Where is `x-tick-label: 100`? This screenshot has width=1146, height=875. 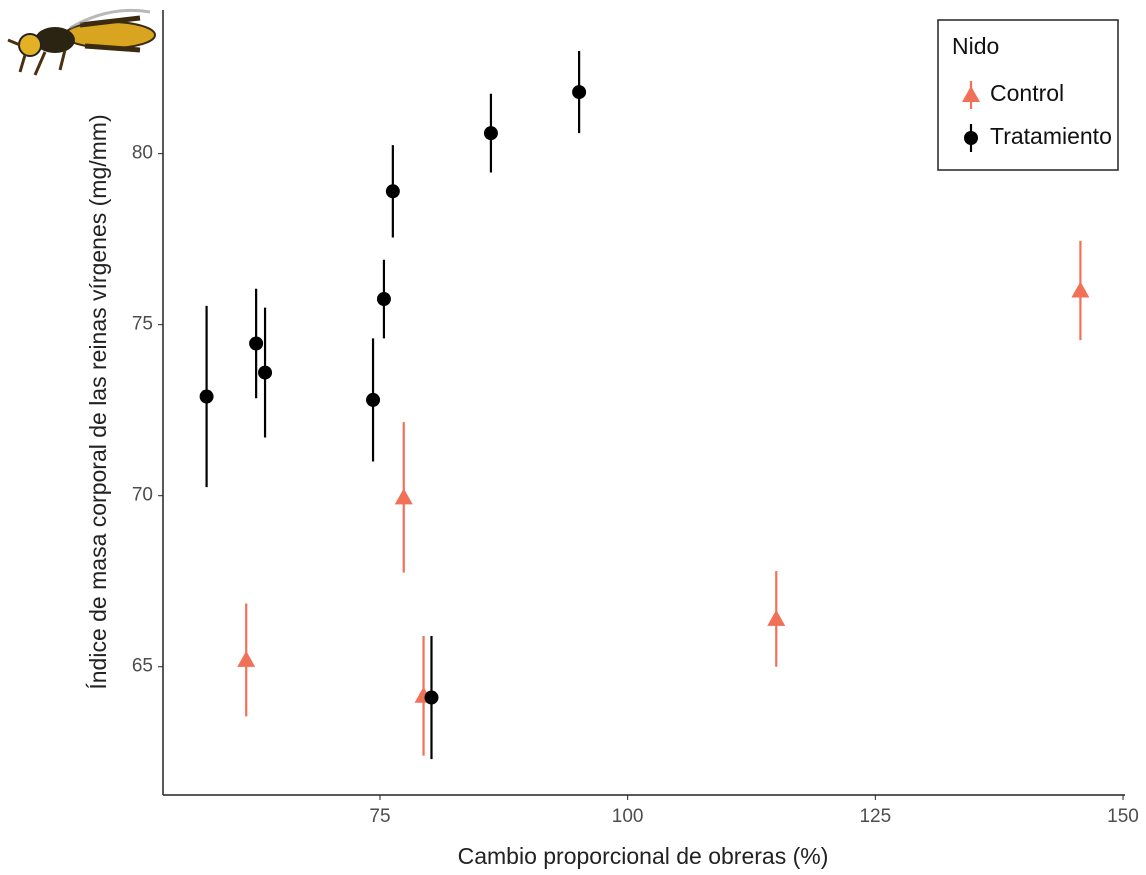
x-tick-label: 100 is located at coordinates (628, 816).